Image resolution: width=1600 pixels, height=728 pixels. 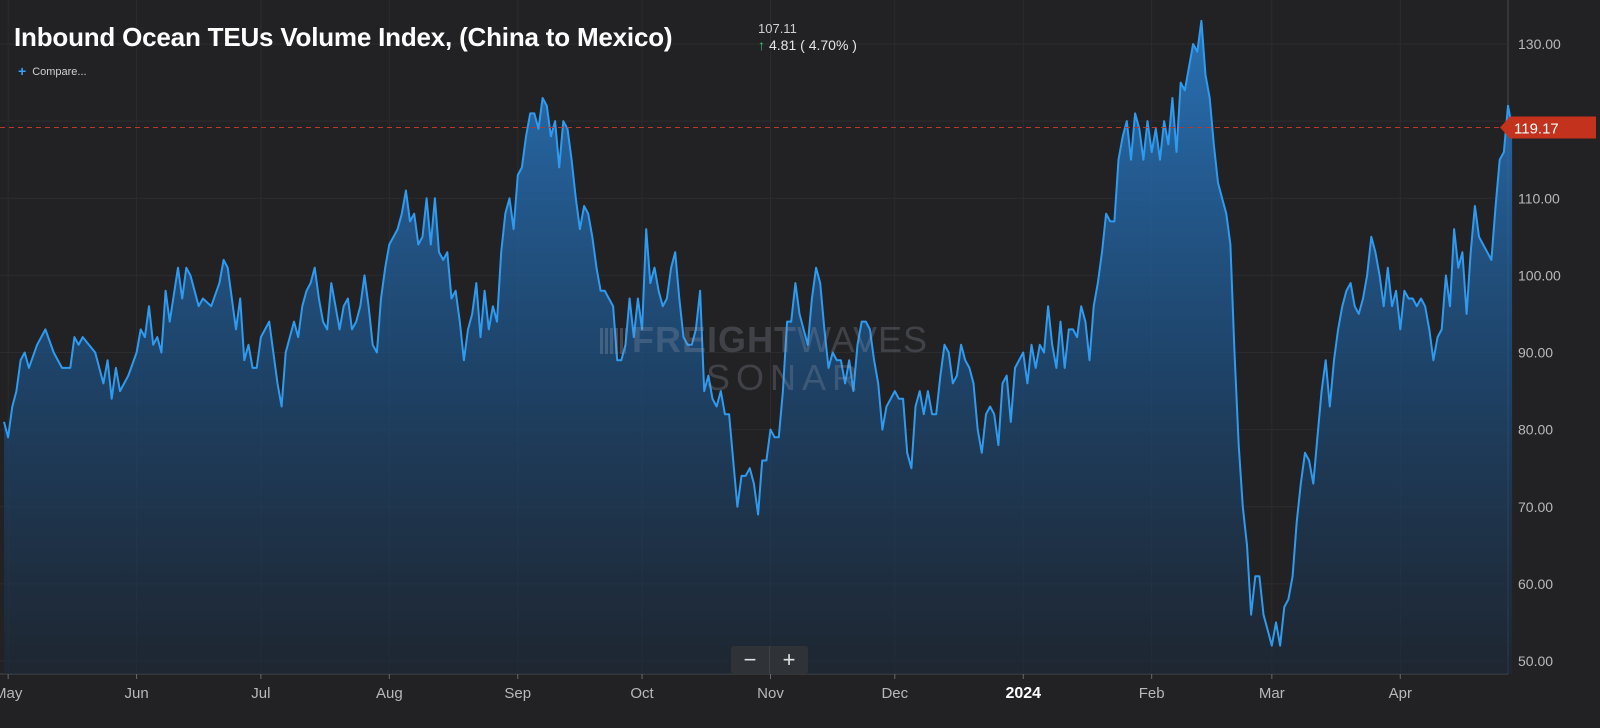 I want to click on x-tick-label-8: 2024, so click(x=1023, y=693).